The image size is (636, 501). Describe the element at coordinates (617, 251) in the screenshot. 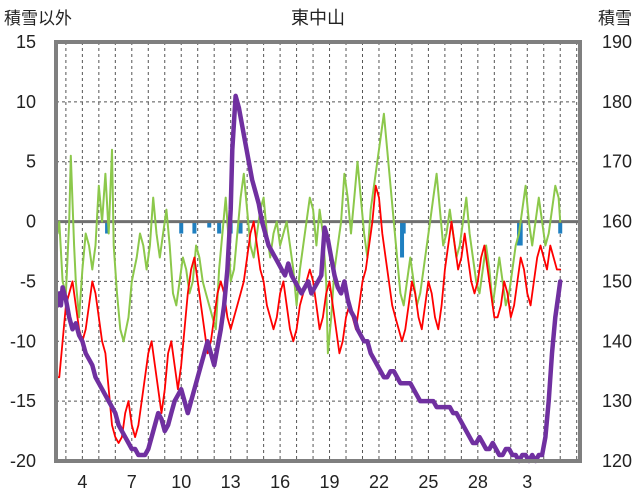

I see `right-axis-ticks: 190 180 170 160 150 140 130 120` at that location.